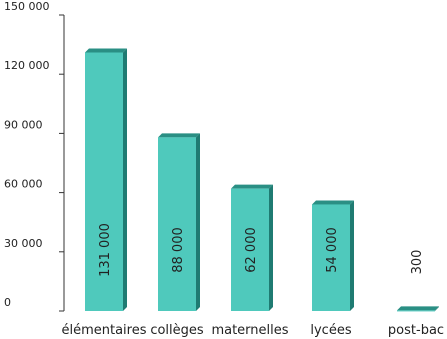  Describe the element at coordinates (249, 330) in the screenshot. I see `category-label: maternelles` at that location.